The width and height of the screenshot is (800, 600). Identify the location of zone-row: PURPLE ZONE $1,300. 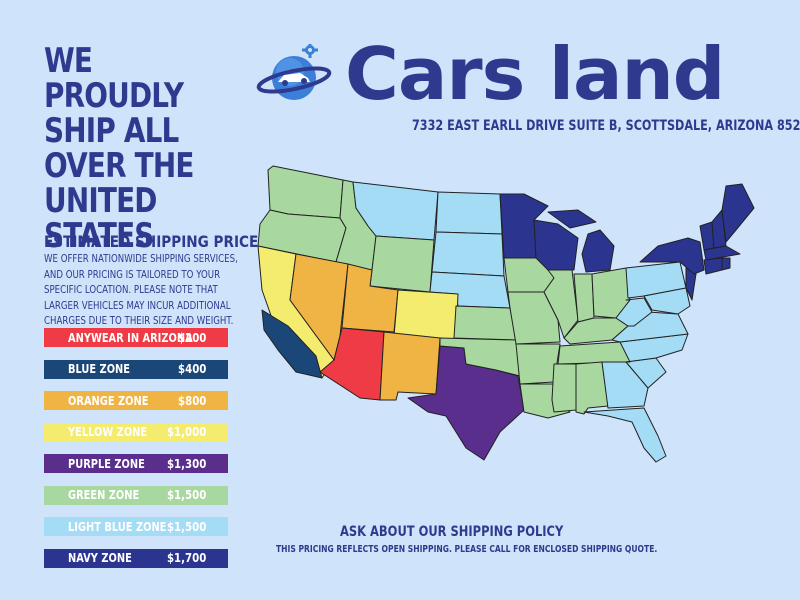
(136, 463).